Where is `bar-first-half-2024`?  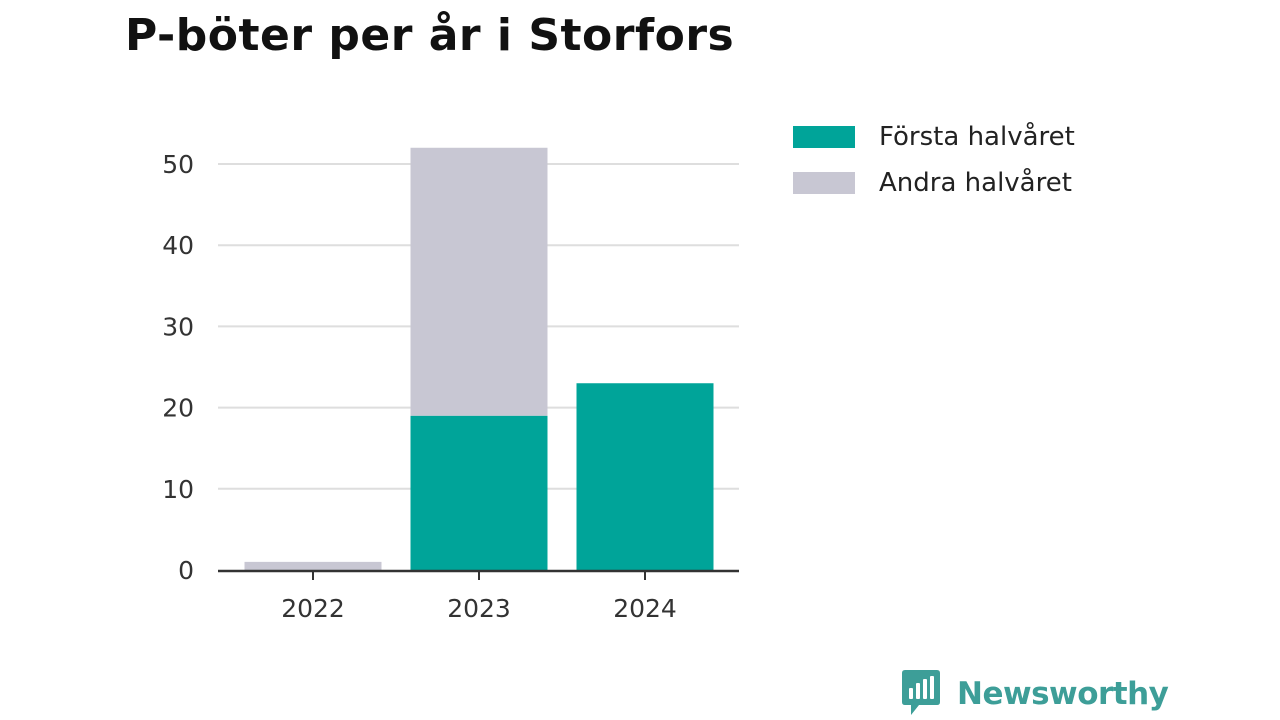
bar-first-half-2024 is located at coordinates (645, 476).